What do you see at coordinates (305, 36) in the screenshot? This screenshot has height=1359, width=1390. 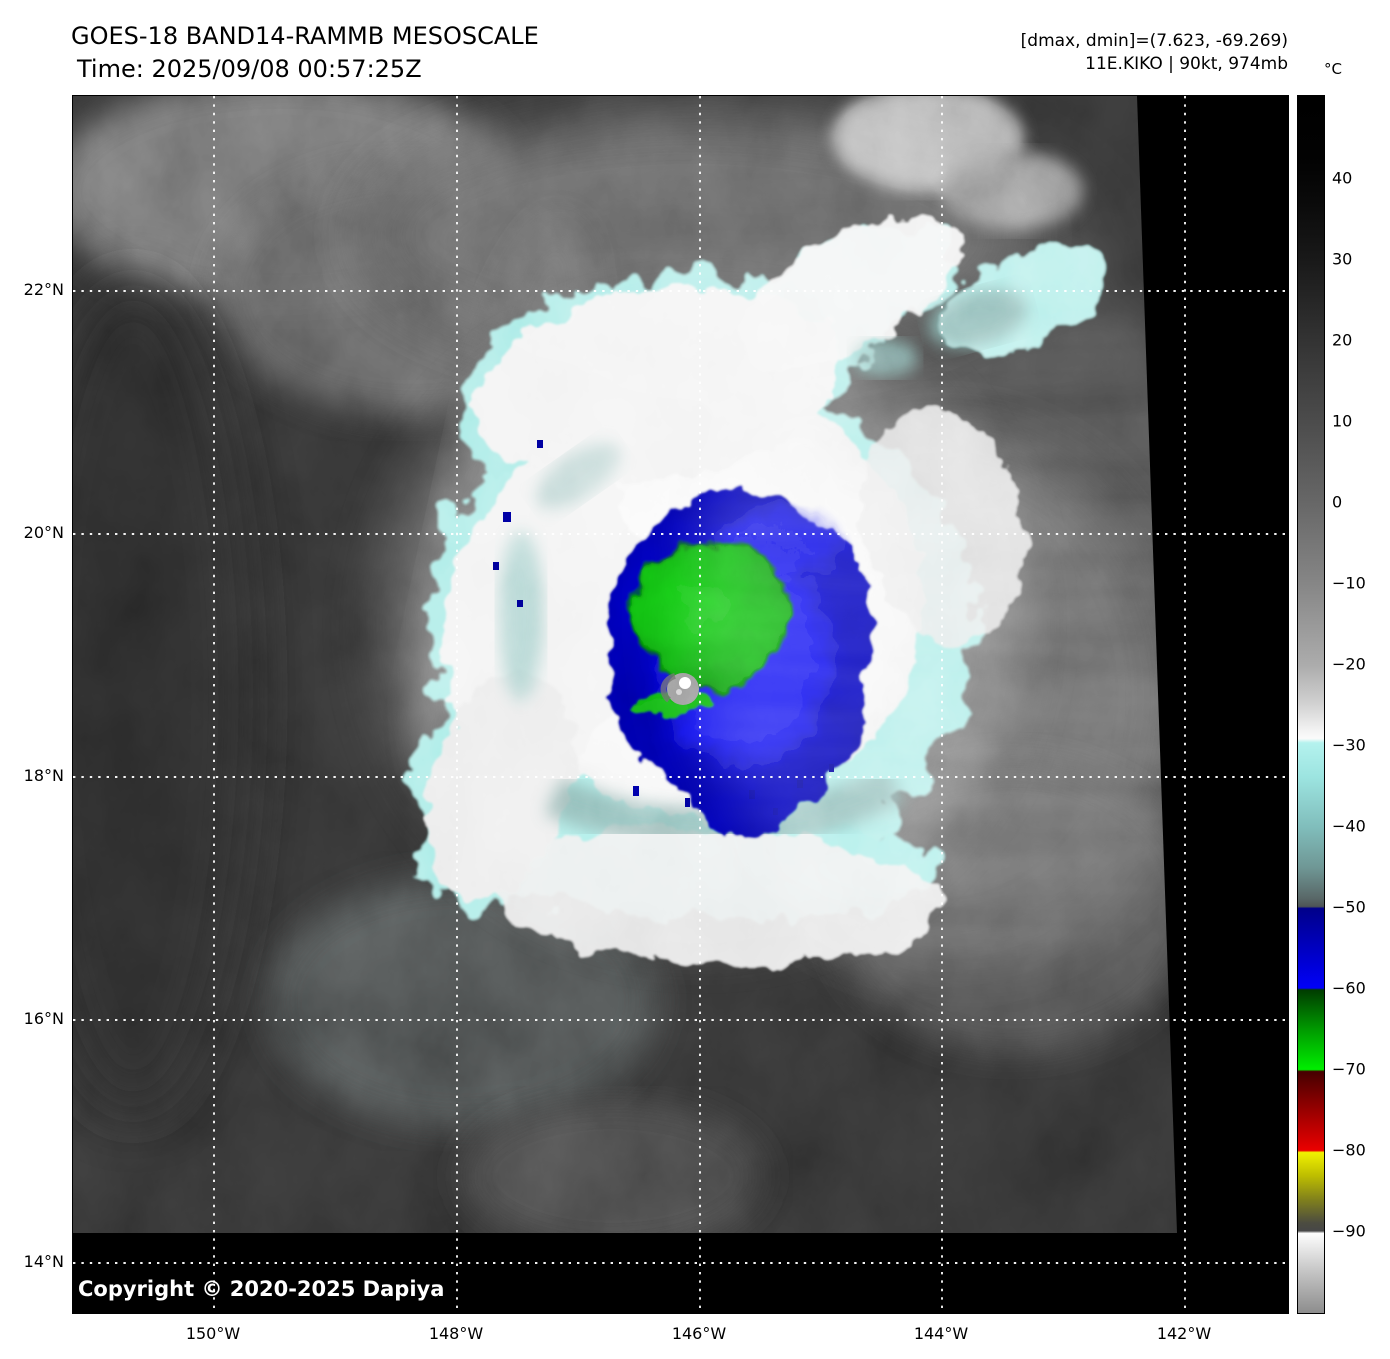 I see `page-title: GOES-18 BAND14-RAMMB MESOSCALE` at bounding box center [305, 36].